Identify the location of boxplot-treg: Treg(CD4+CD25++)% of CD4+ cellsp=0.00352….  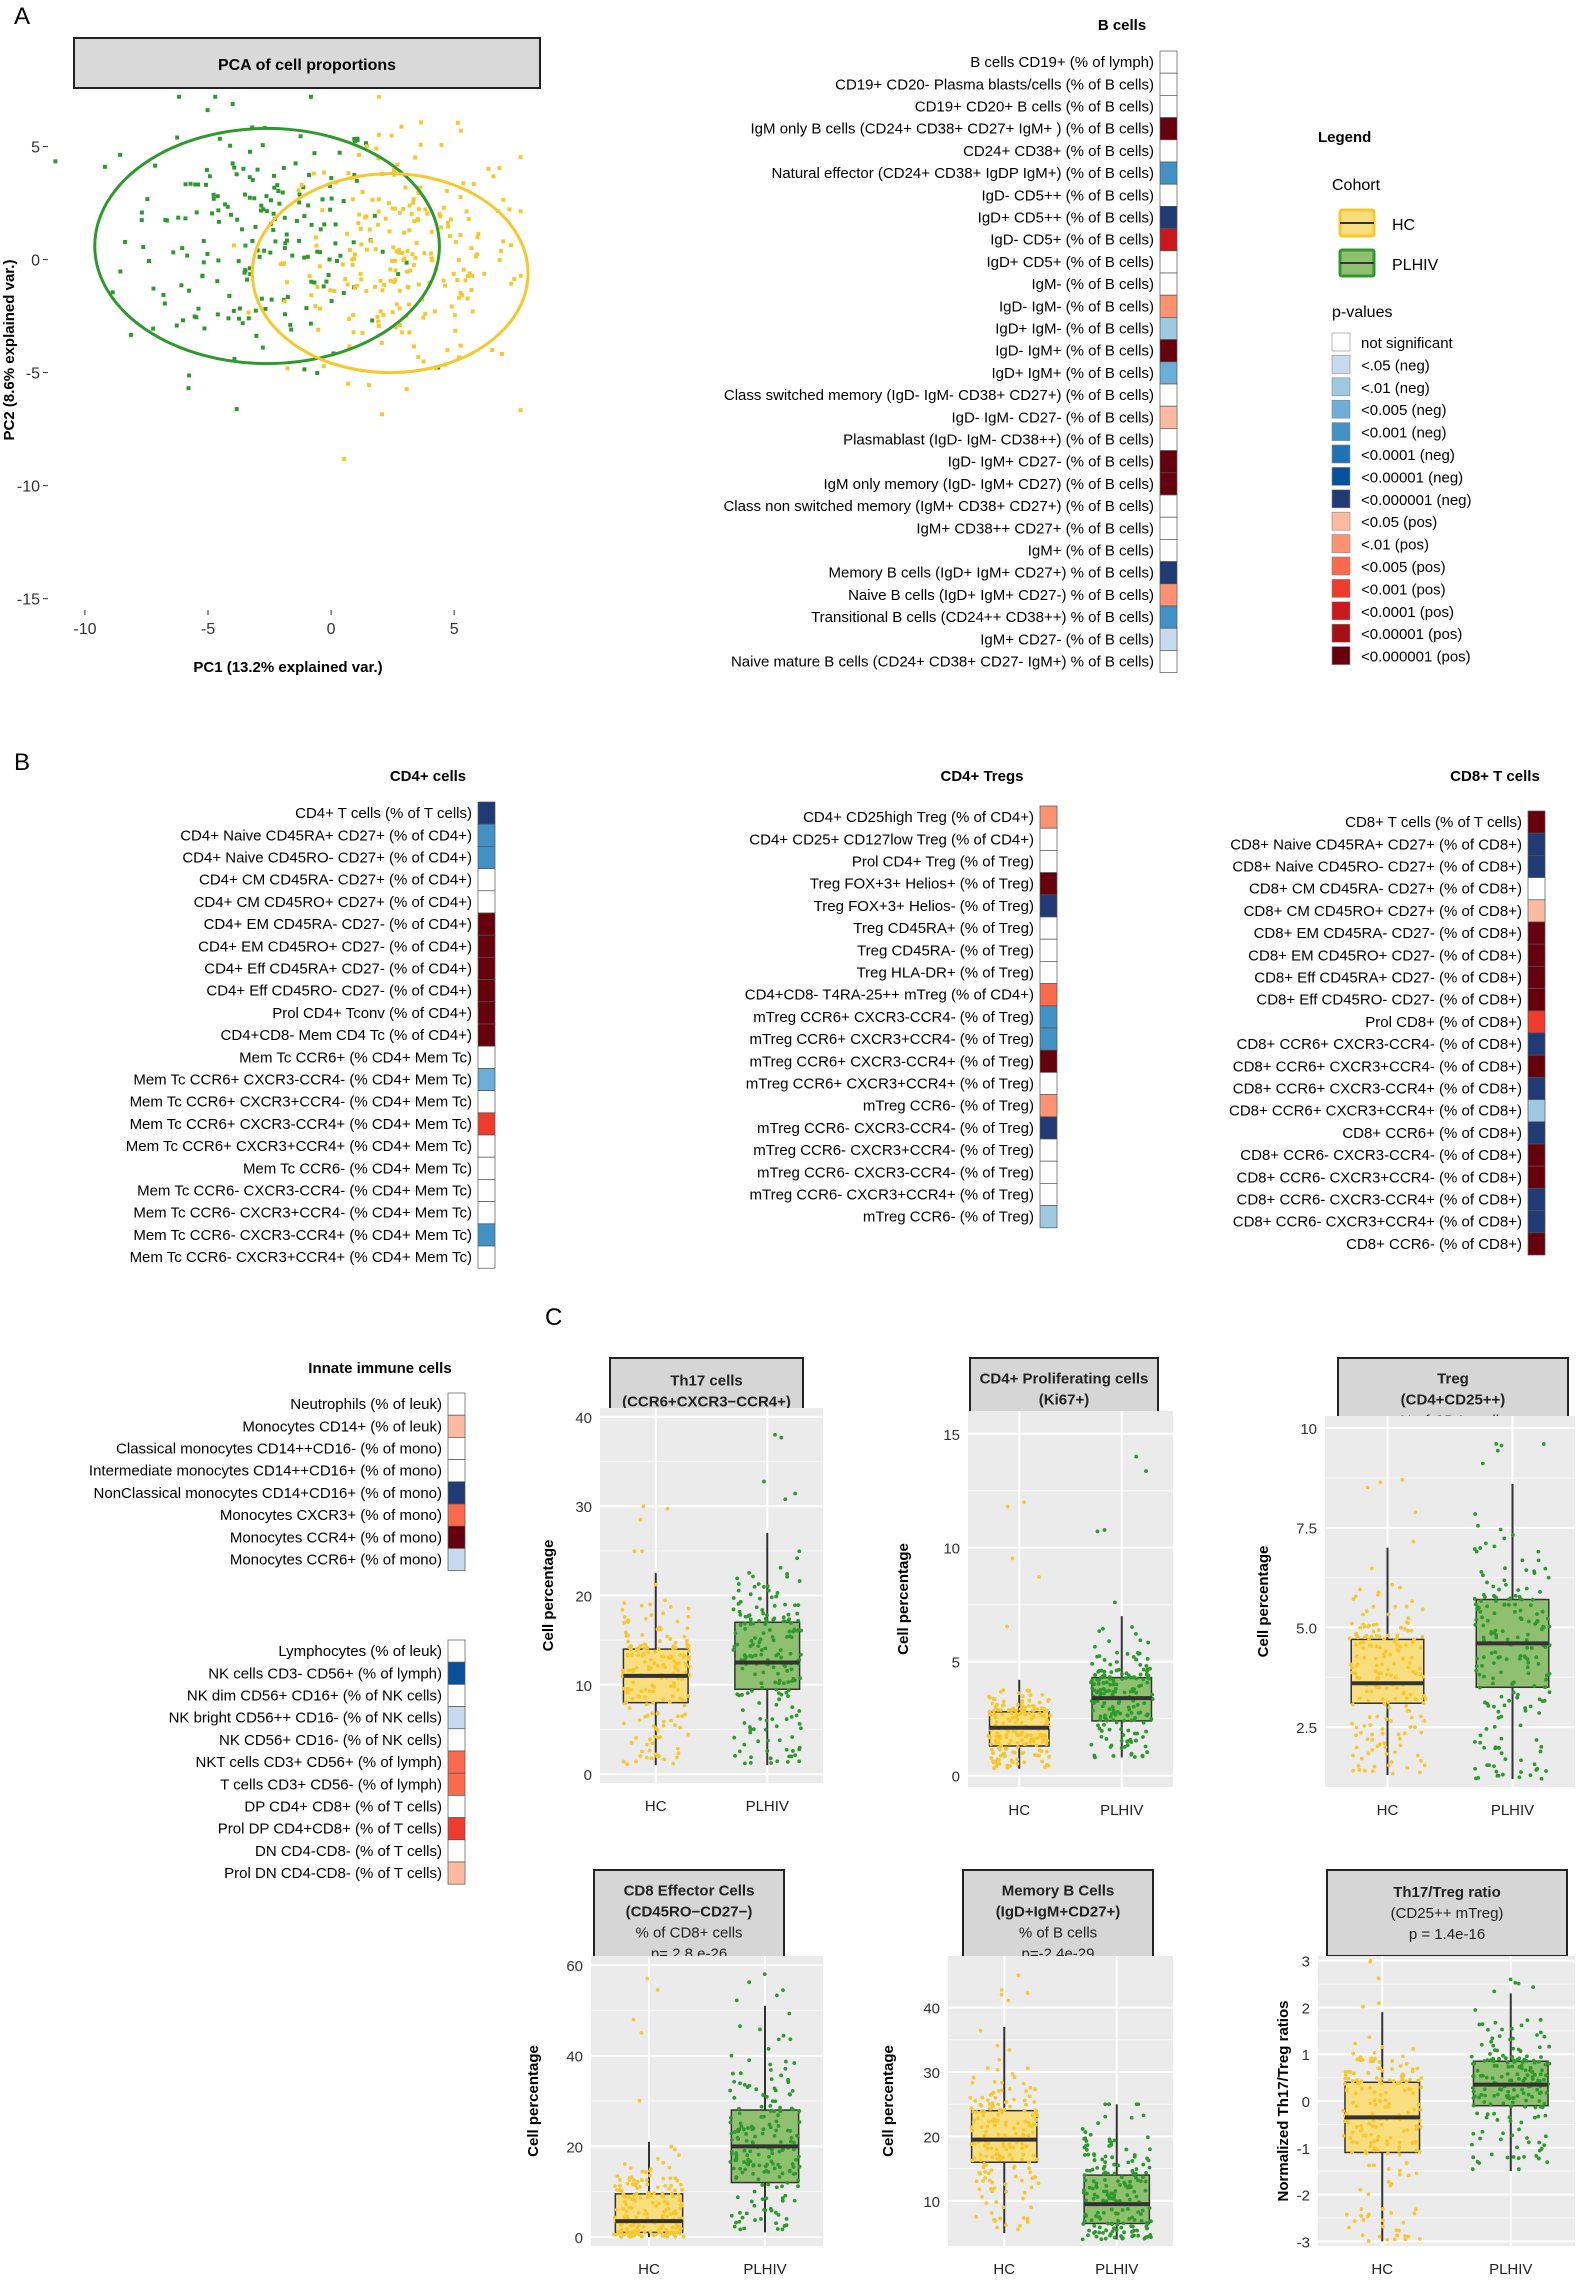
(1415, 1588).